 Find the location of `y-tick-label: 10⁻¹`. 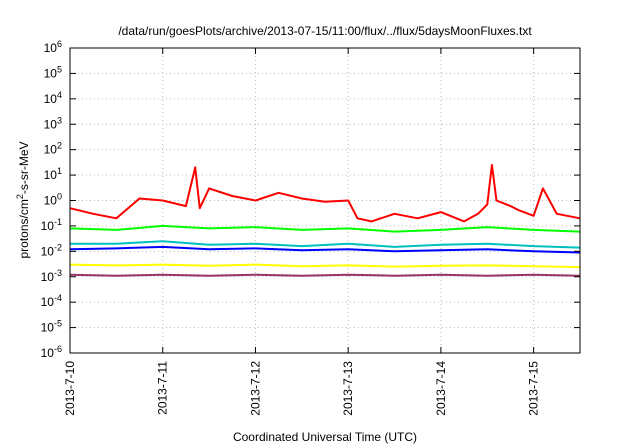

y-tick-label: 10⁻¹ is located at coordinates (51, 225).